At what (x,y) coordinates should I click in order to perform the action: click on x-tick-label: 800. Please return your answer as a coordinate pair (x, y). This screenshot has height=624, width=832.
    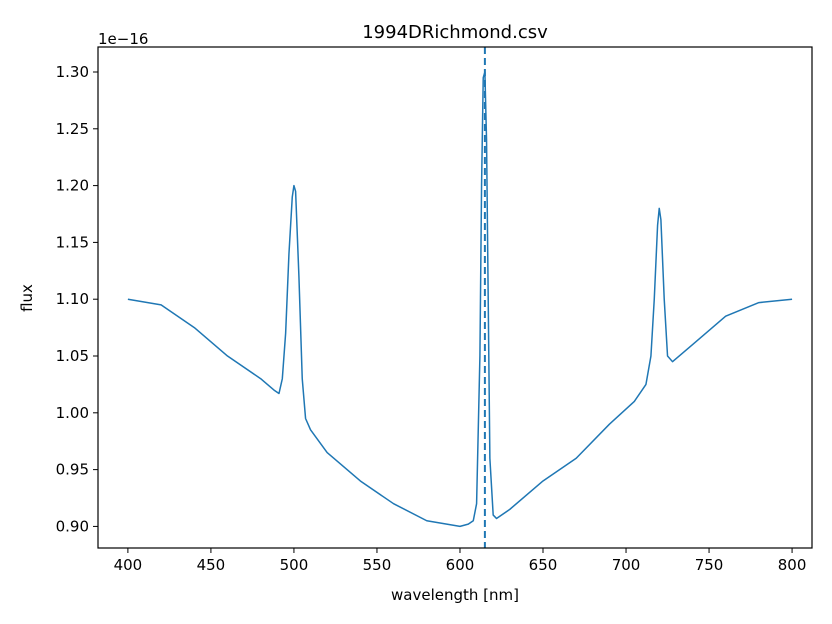
    Looking at the image, I should click on (792, 565).